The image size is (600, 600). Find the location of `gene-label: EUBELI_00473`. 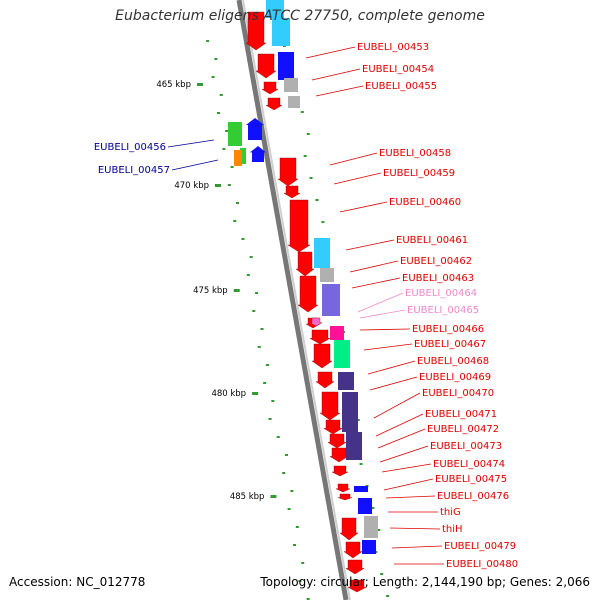

gene-label: EUBELI_00473 is located at coordinates (466, 446).